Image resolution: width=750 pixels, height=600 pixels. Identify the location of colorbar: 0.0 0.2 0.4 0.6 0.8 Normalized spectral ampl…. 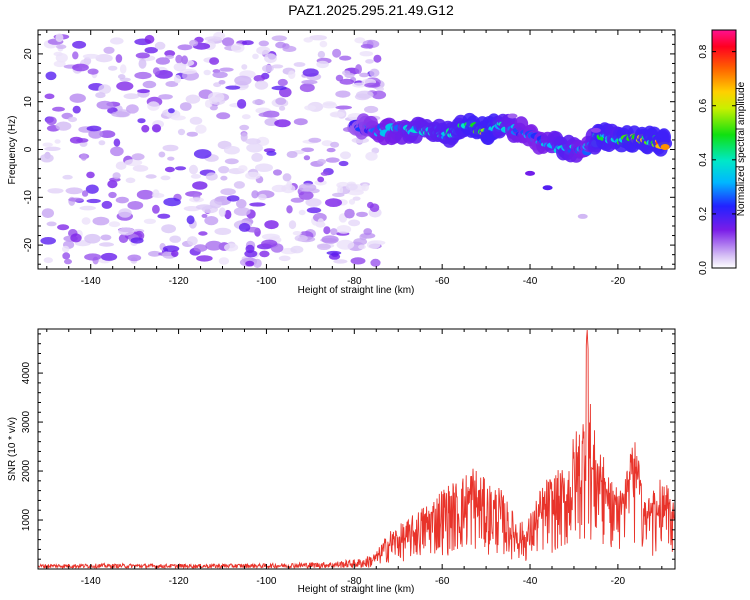
(722, 152).